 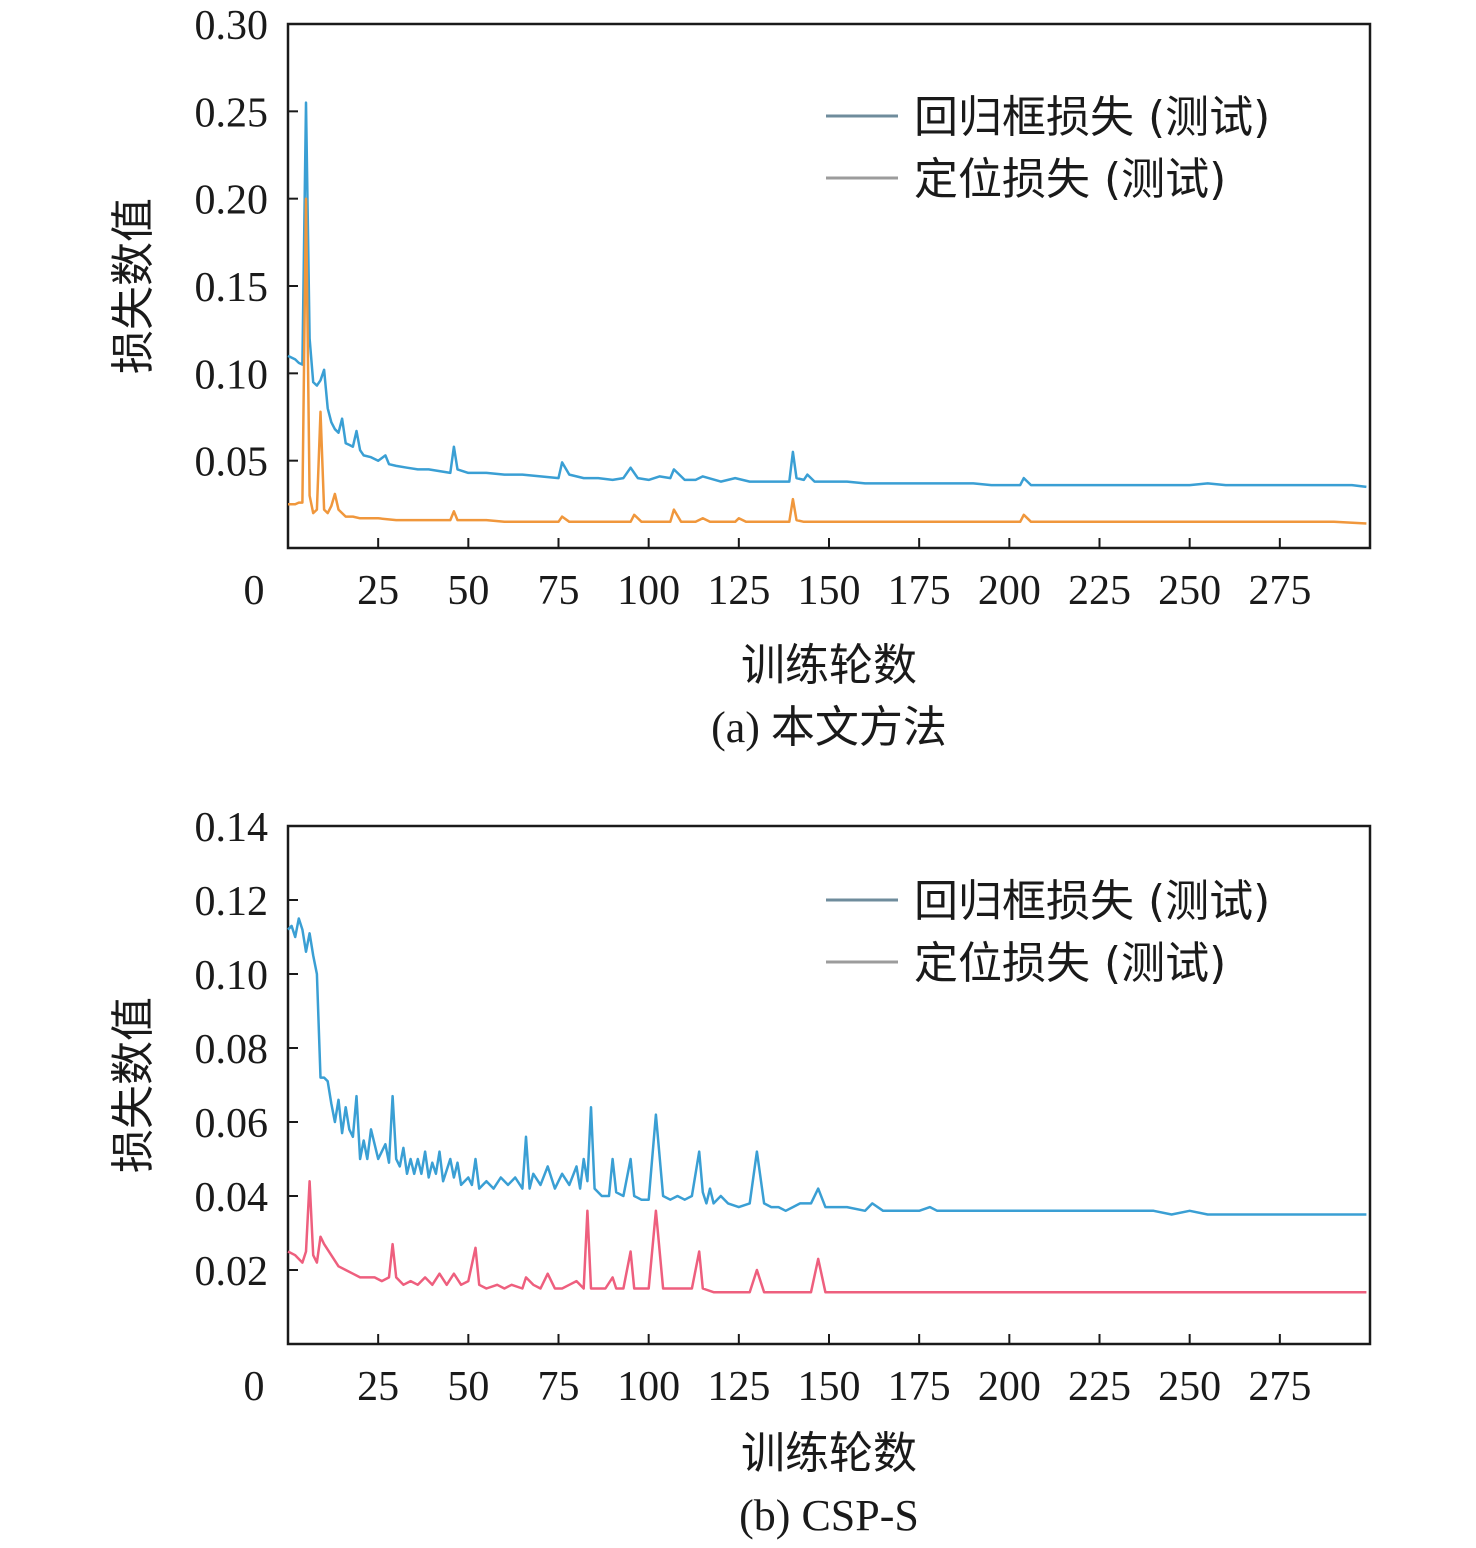 What do you see at coordinates (232, 828) in the screenshot?
I see `y-tick-label: 0.14` at bounding box center [232, 828].